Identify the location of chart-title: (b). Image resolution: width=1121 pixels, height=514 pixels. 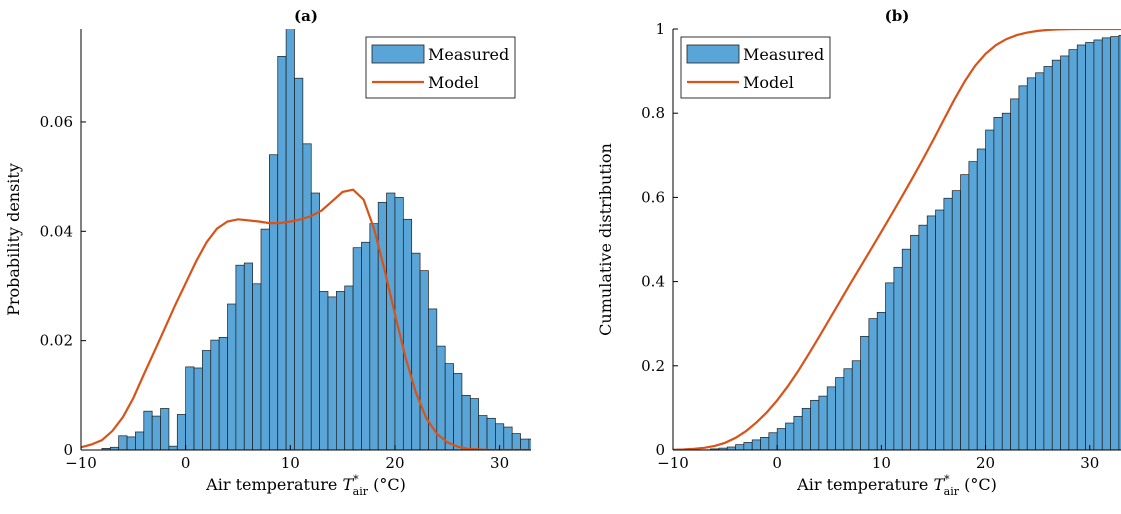
(897, 16).